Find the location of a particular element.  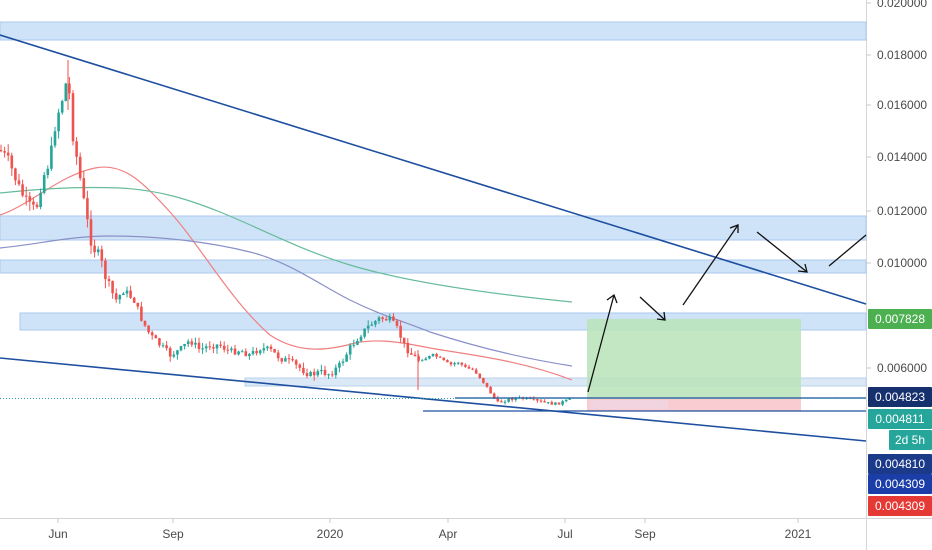

price-tag-label: 2d 5h is located at coordinates (910, 440).